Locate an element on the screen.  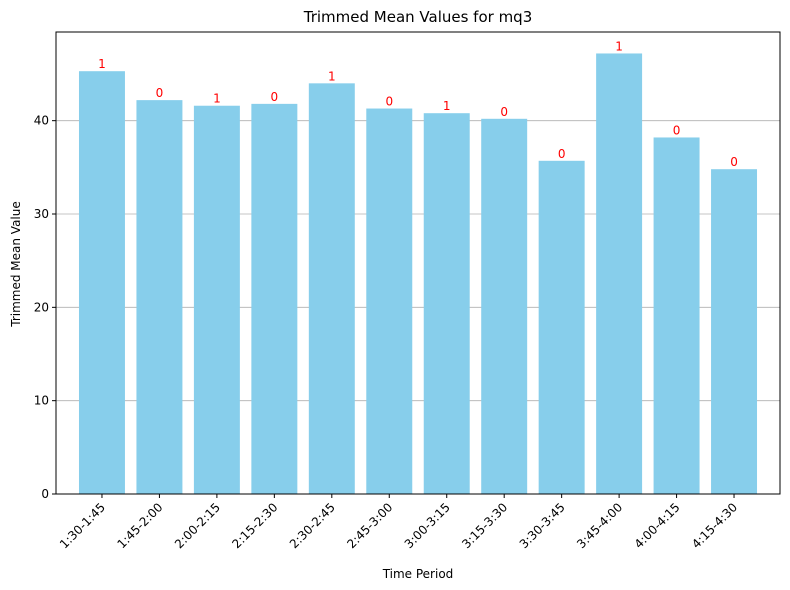
x-tick-label: 1:30-1:45 is located at coordinates (82, 525).